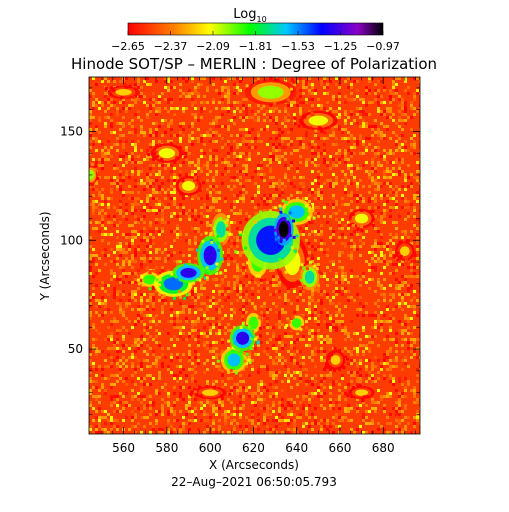 This screenshot has width=509, height=512. Describe the element at coordinates (123, 448) in the screenshot. I see `x-tick-label: 560` at that location.